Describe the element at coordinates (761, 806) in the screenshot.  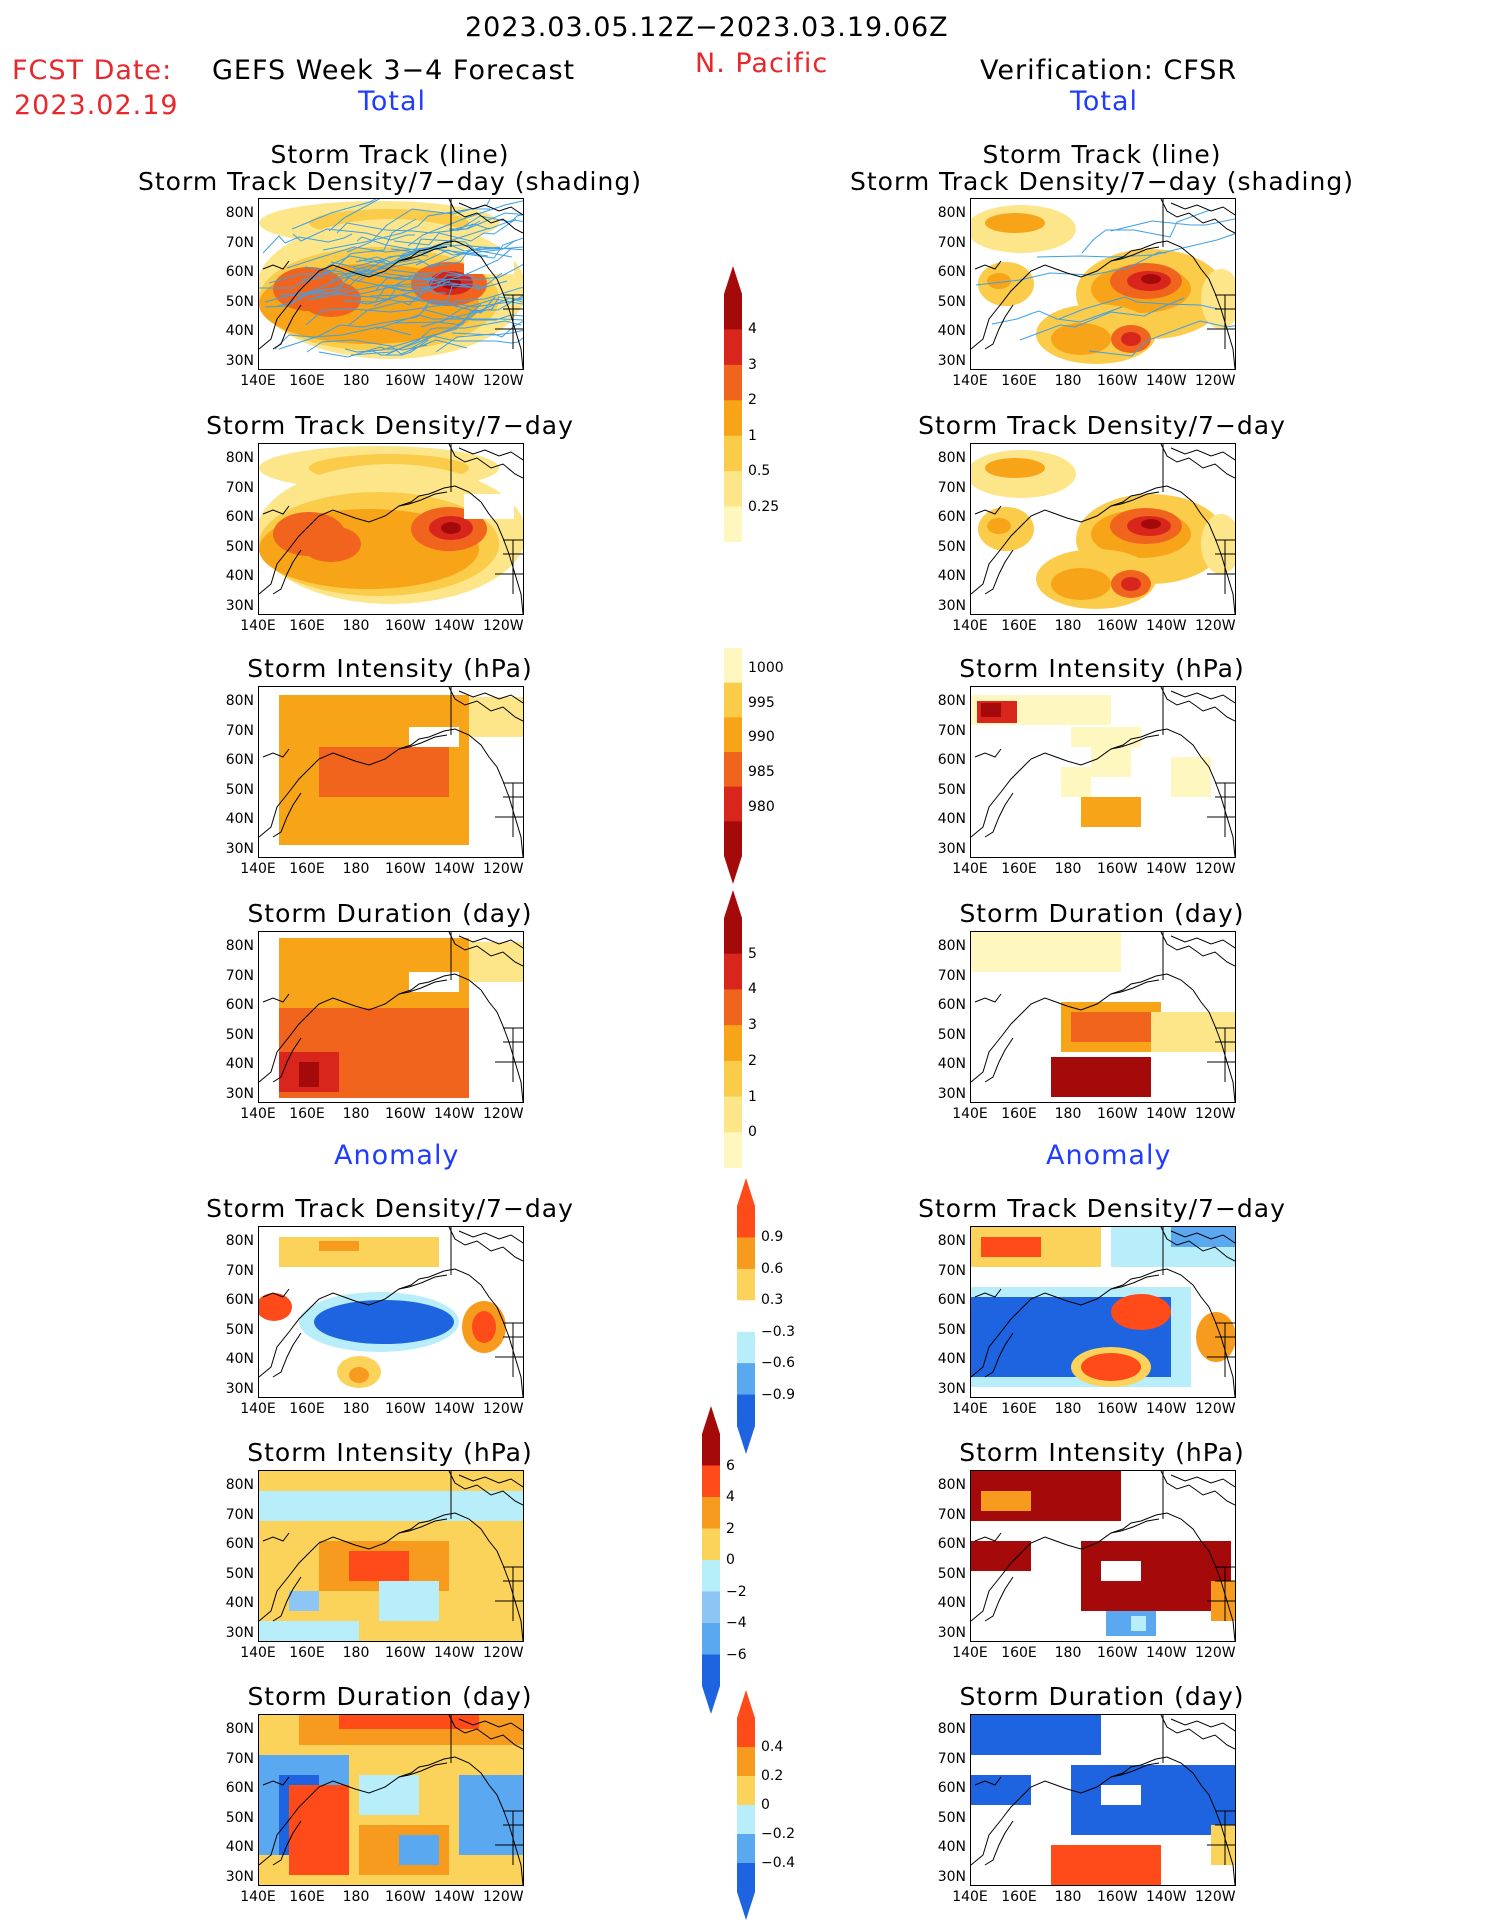
I see `colorbar-label: 980` at that location.